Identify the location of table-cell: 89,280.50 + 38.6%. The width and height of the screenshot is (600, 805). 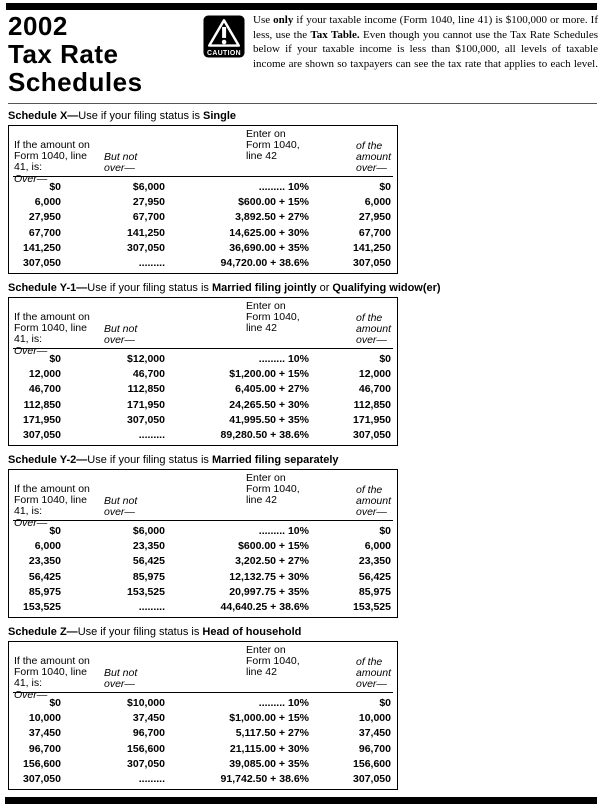
(264, 435).